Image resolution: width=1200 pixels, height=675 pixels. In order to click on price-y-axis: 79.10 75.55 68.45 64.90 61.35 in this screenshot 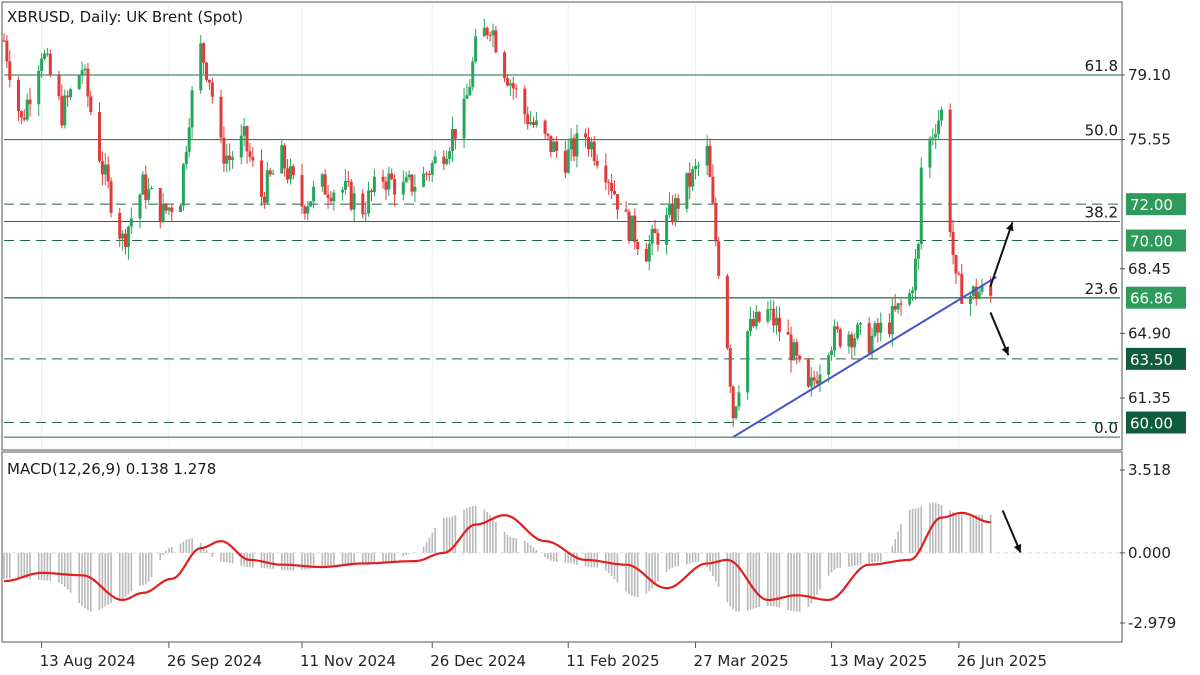, I will do `click(1145, 236)`.